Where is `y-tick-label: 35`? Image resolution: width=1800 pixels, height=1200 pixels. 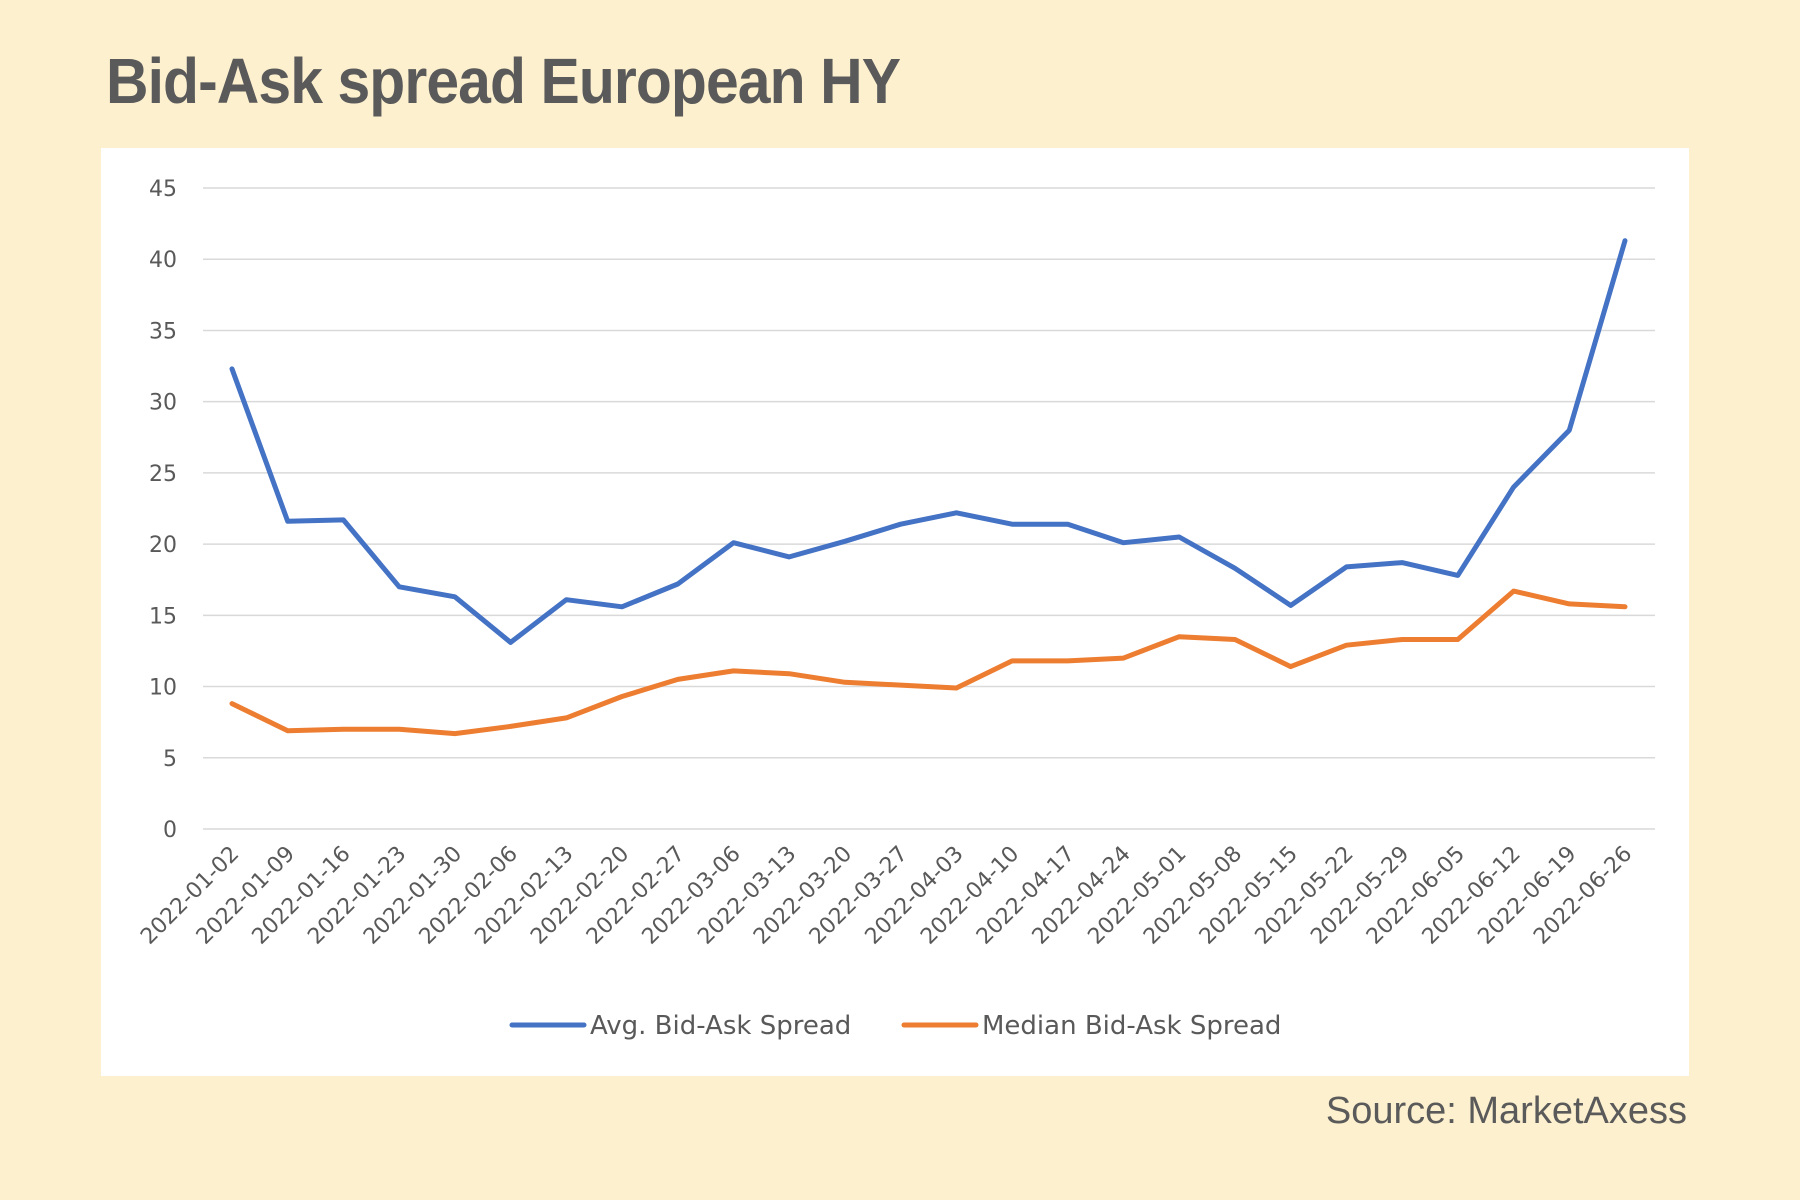 y-tick-label: 35 is located at coordinates (163, 331).